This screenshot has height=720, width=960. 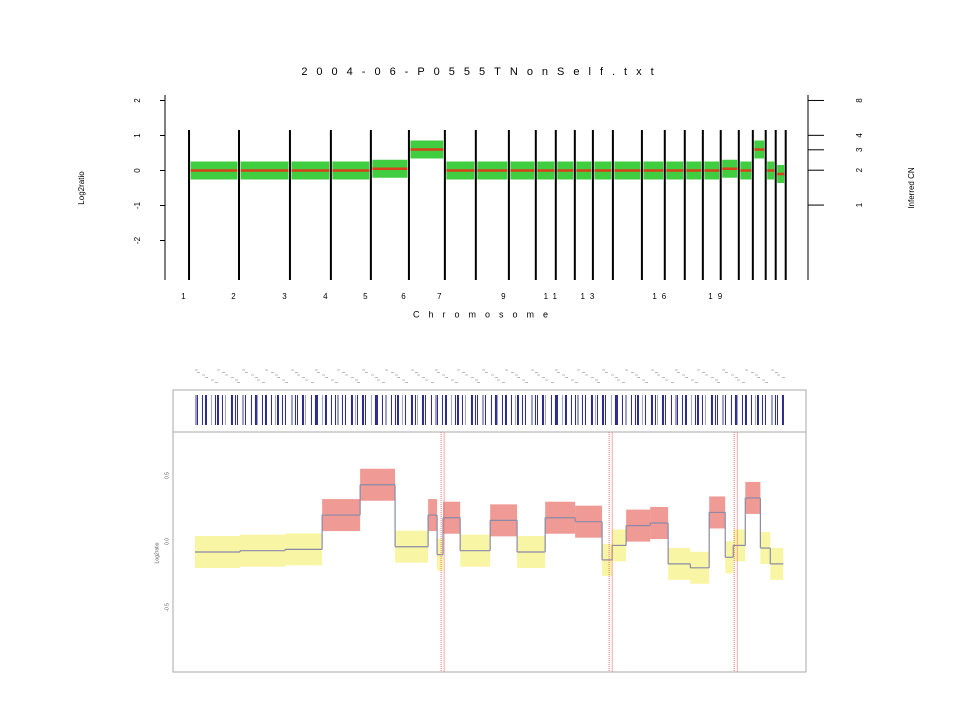 What do you see at coordinates (235, 296) in the screenshot?
I see `x-tick-label: 2` at bounding box center [235, 296].